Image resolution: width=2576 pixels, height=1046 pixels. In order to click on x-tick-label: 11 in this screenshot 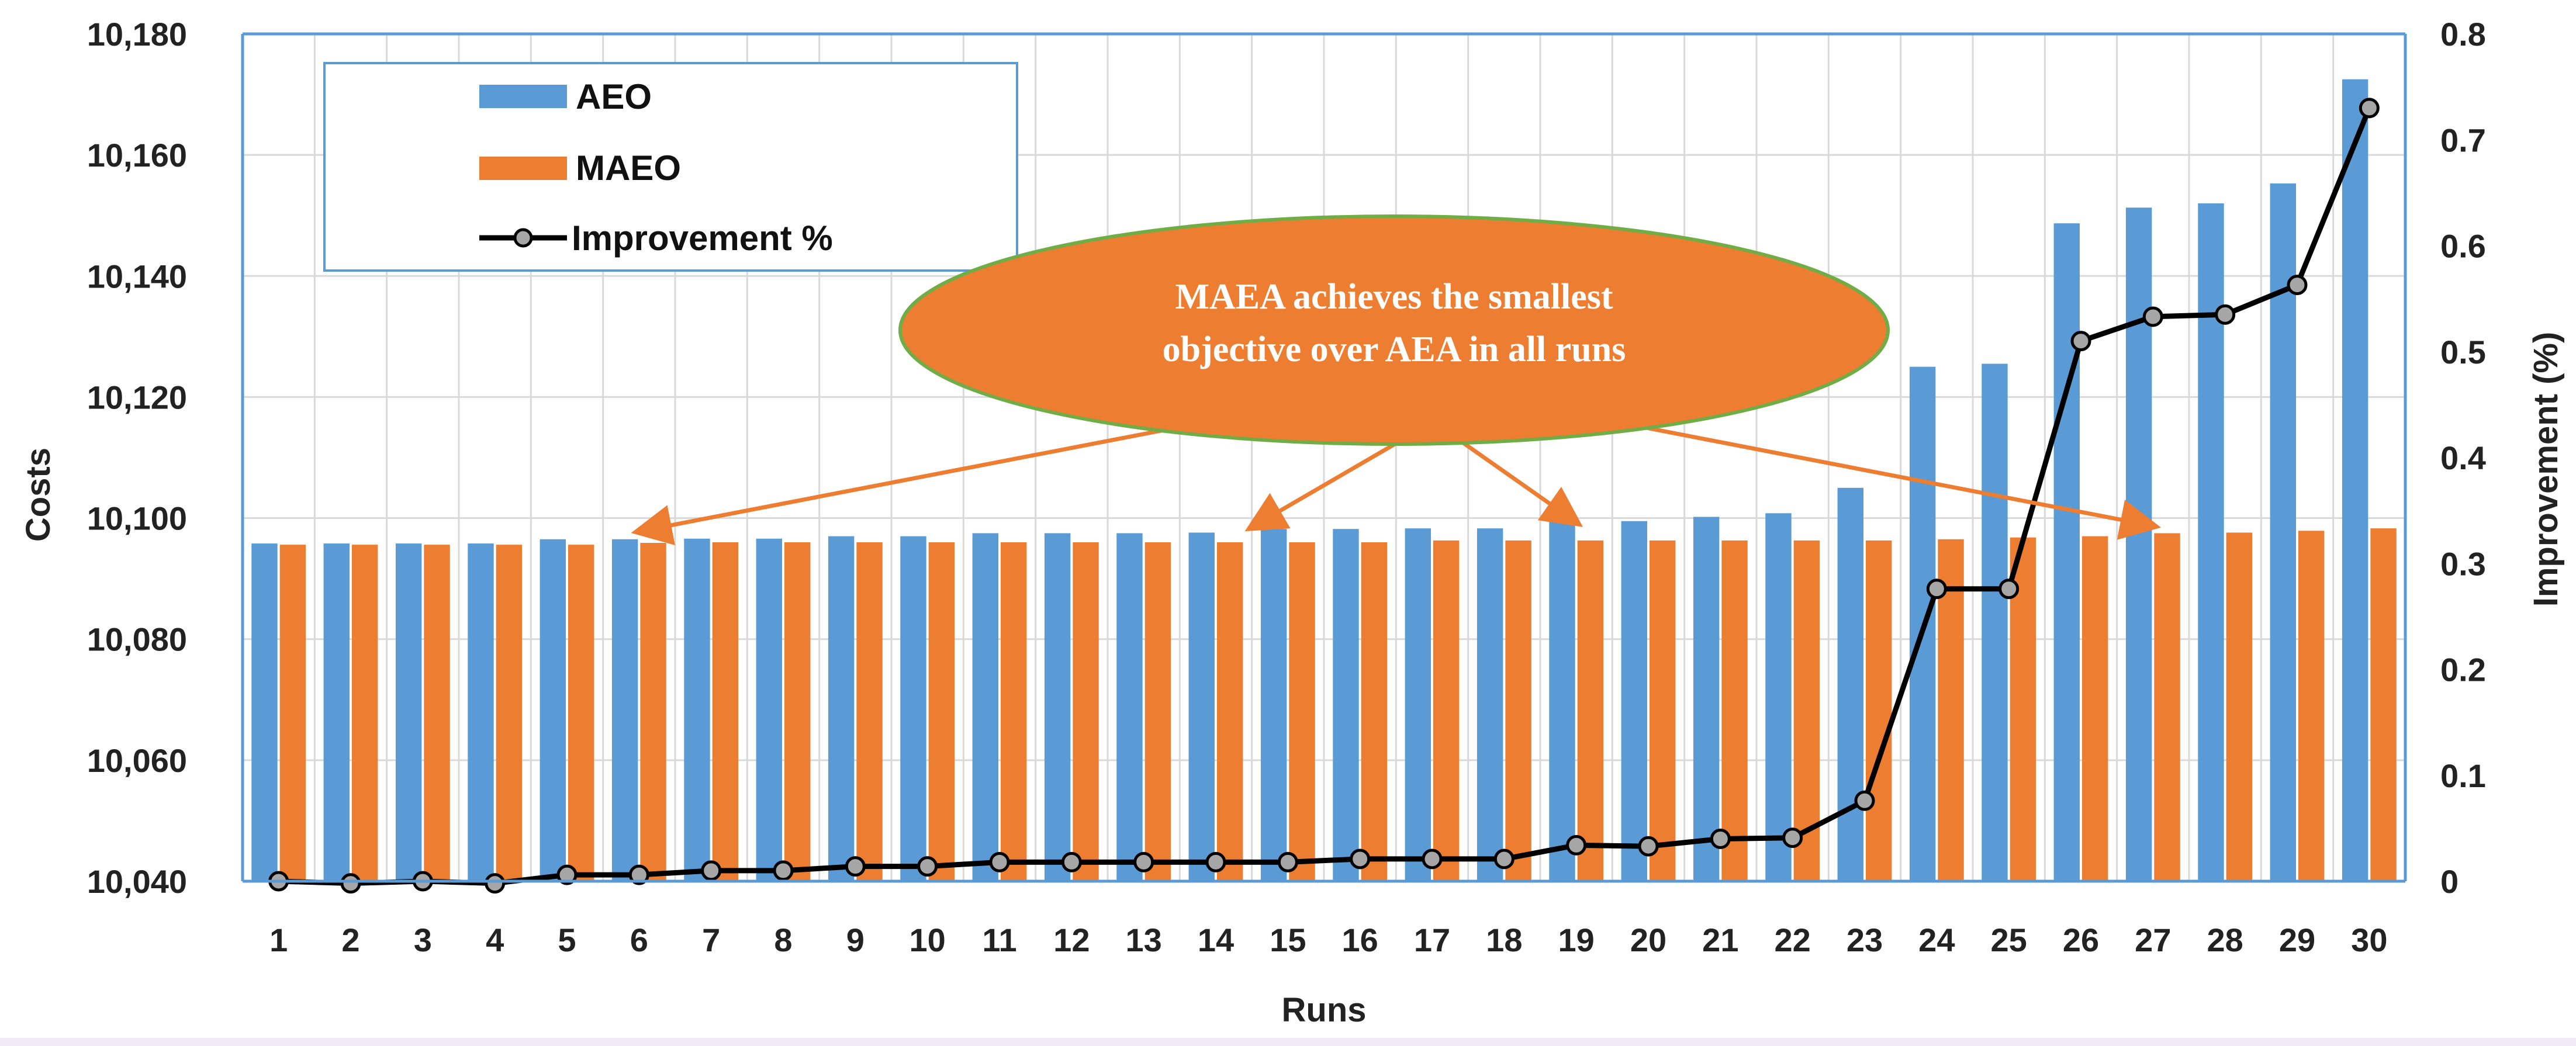, I will do `click(999, 940)`.